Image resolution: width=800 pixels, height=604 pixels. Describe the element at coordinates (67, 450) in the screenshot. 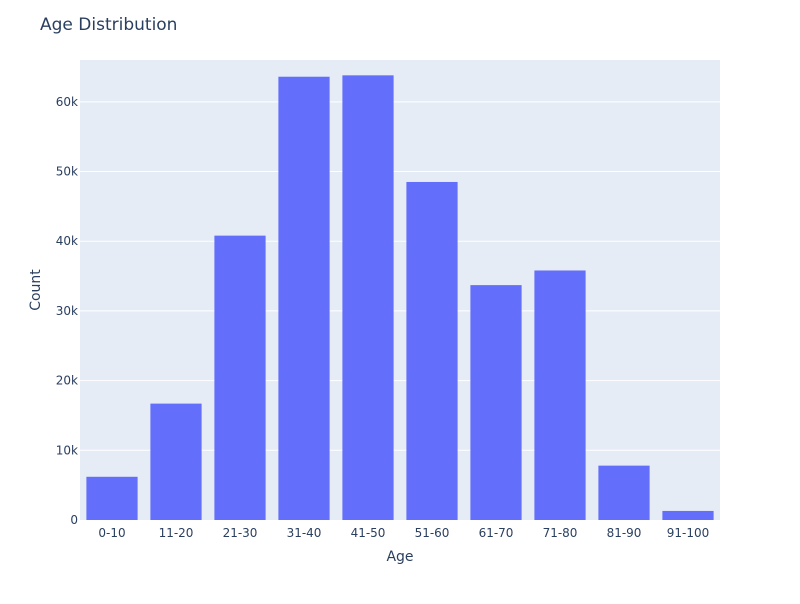

I see `y-tick-label: 10k` at that location.